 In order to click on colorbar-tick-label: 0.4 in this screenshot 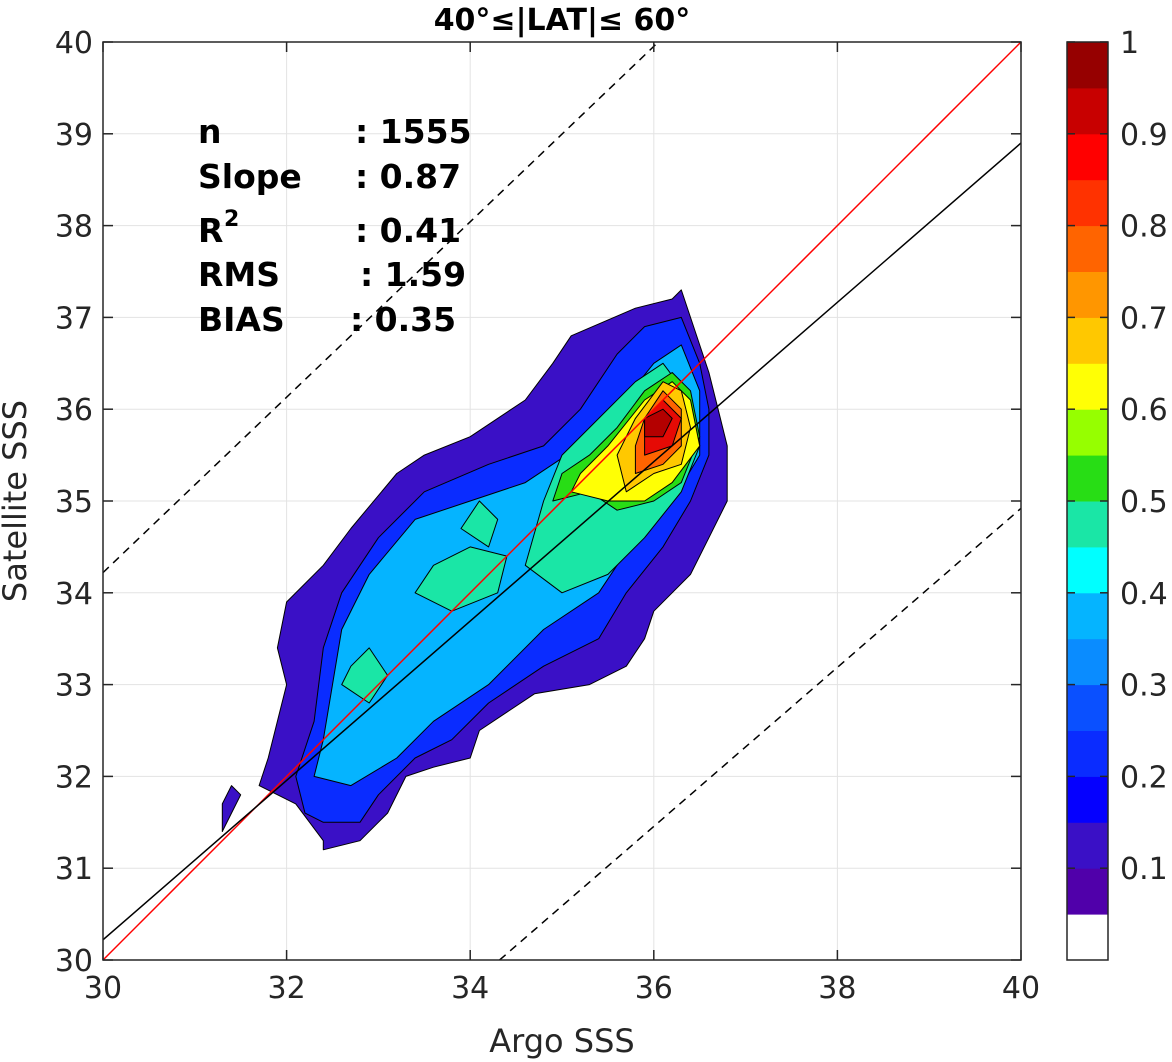, I will do `click(1144, 594)`.